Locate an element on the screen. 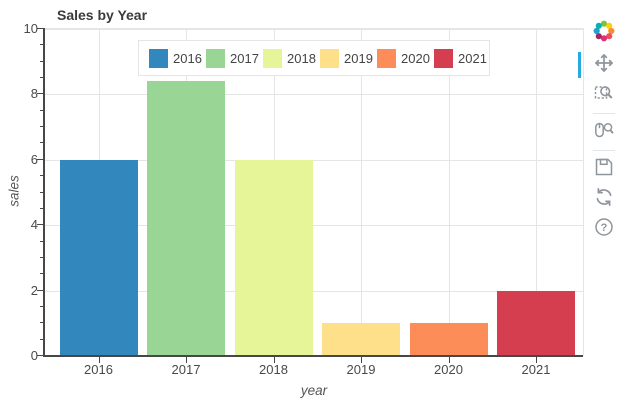 This screenshot has height=409, width=631. y-axis-line is located at coordinates (44, 192).